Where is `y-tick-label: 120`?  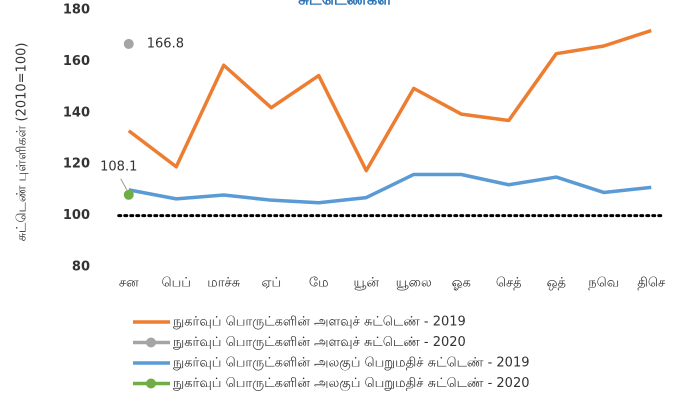
y-tick-label: 120 is located at coordinates (76, 164).